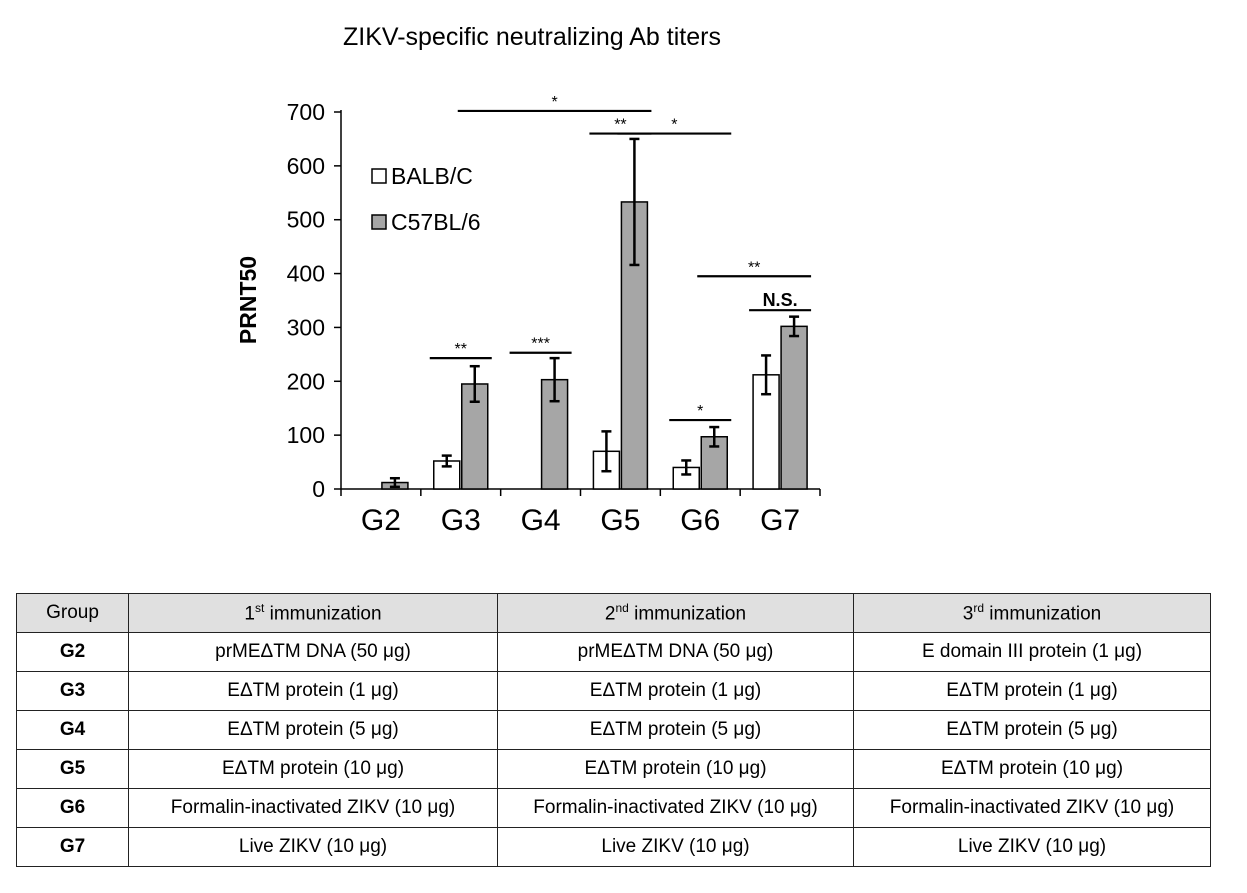  Describe the element at coordinates (313, 808) in the screenshot. I see `cell-first: Formalin-inactivated ZIKV (10 μg)` at that location.